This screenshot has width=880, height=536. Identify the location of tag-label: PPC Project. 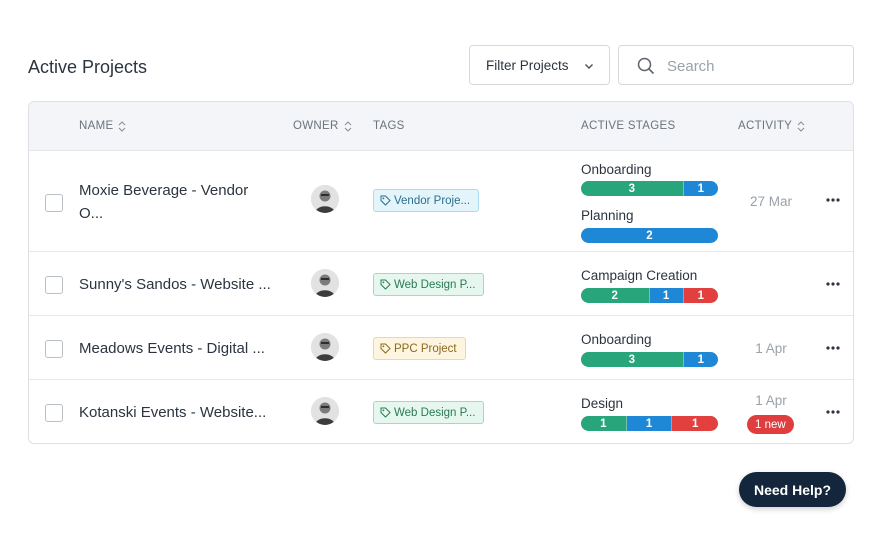
(425, 348).